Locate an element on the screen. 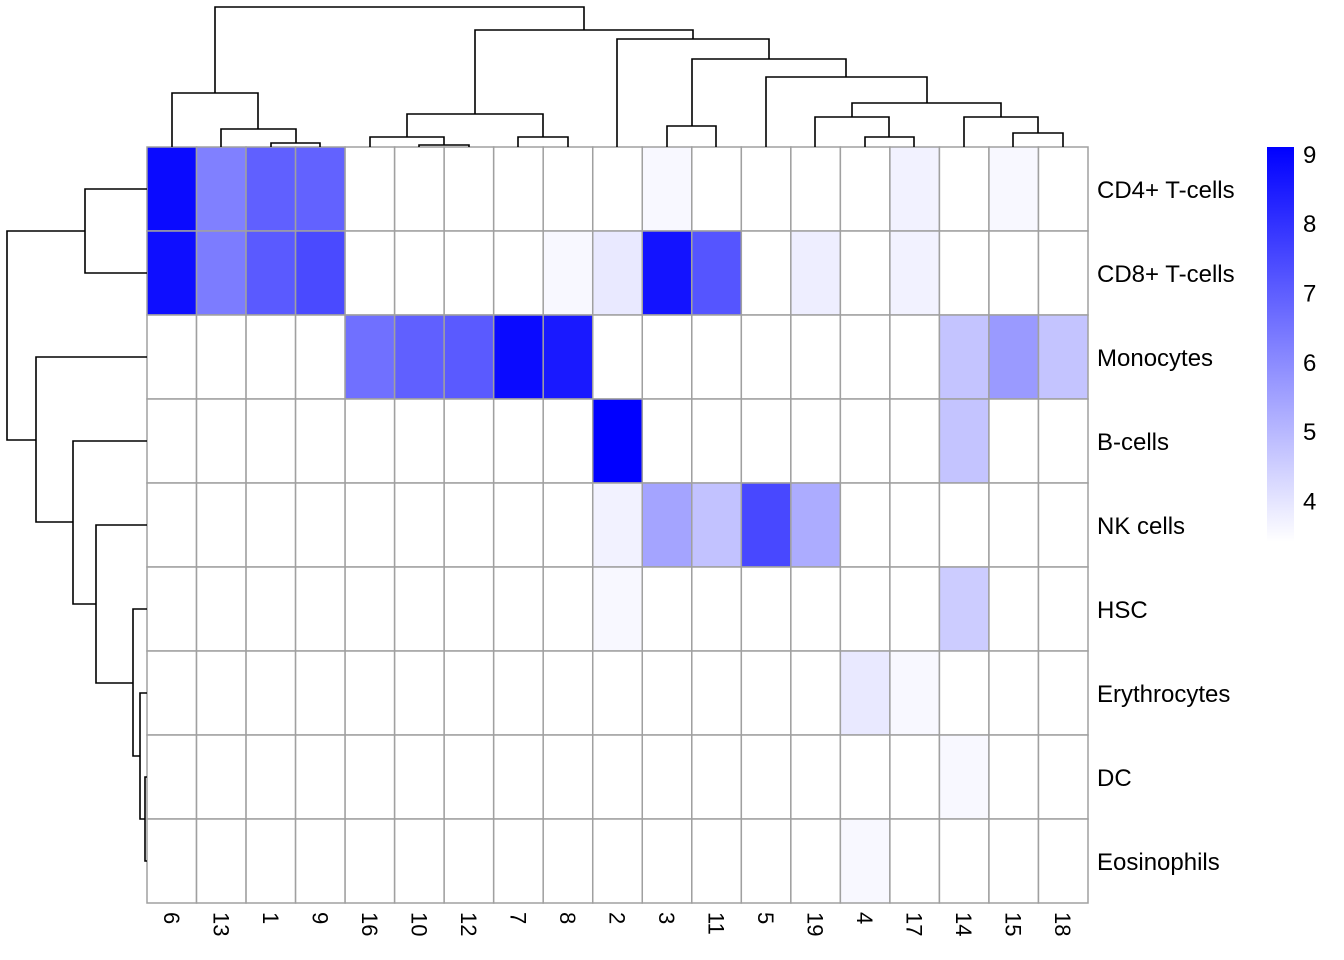  row-label: Eosinophils is located at coordinates (1158, 862).